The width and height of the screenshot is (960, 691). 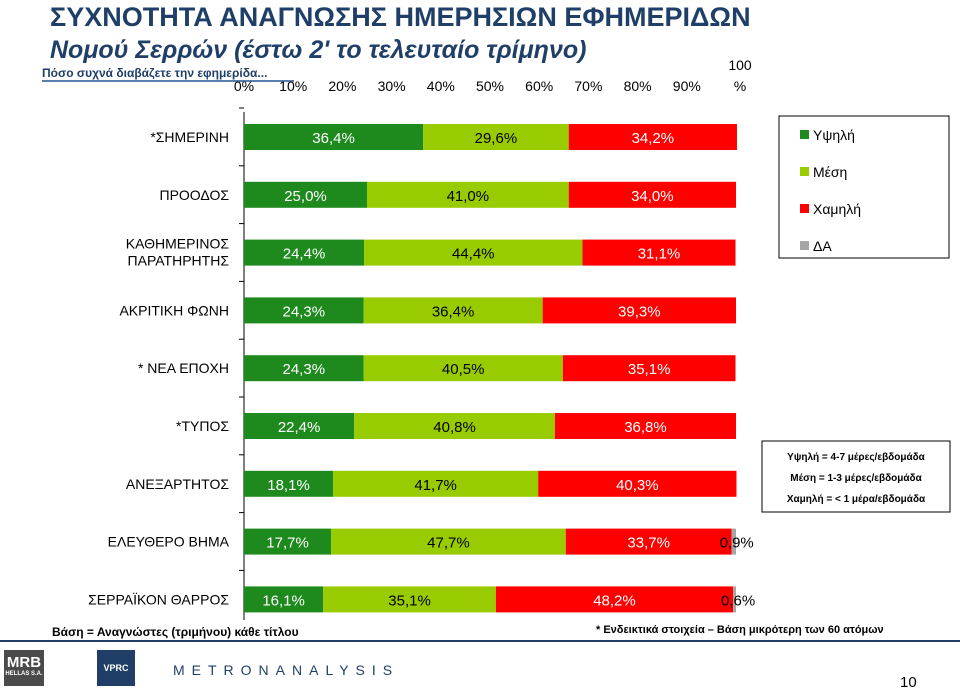 What do you see at coordinates (168, 81) in the screenshot?
I see `header-divider` at bounding box center [168, 81].